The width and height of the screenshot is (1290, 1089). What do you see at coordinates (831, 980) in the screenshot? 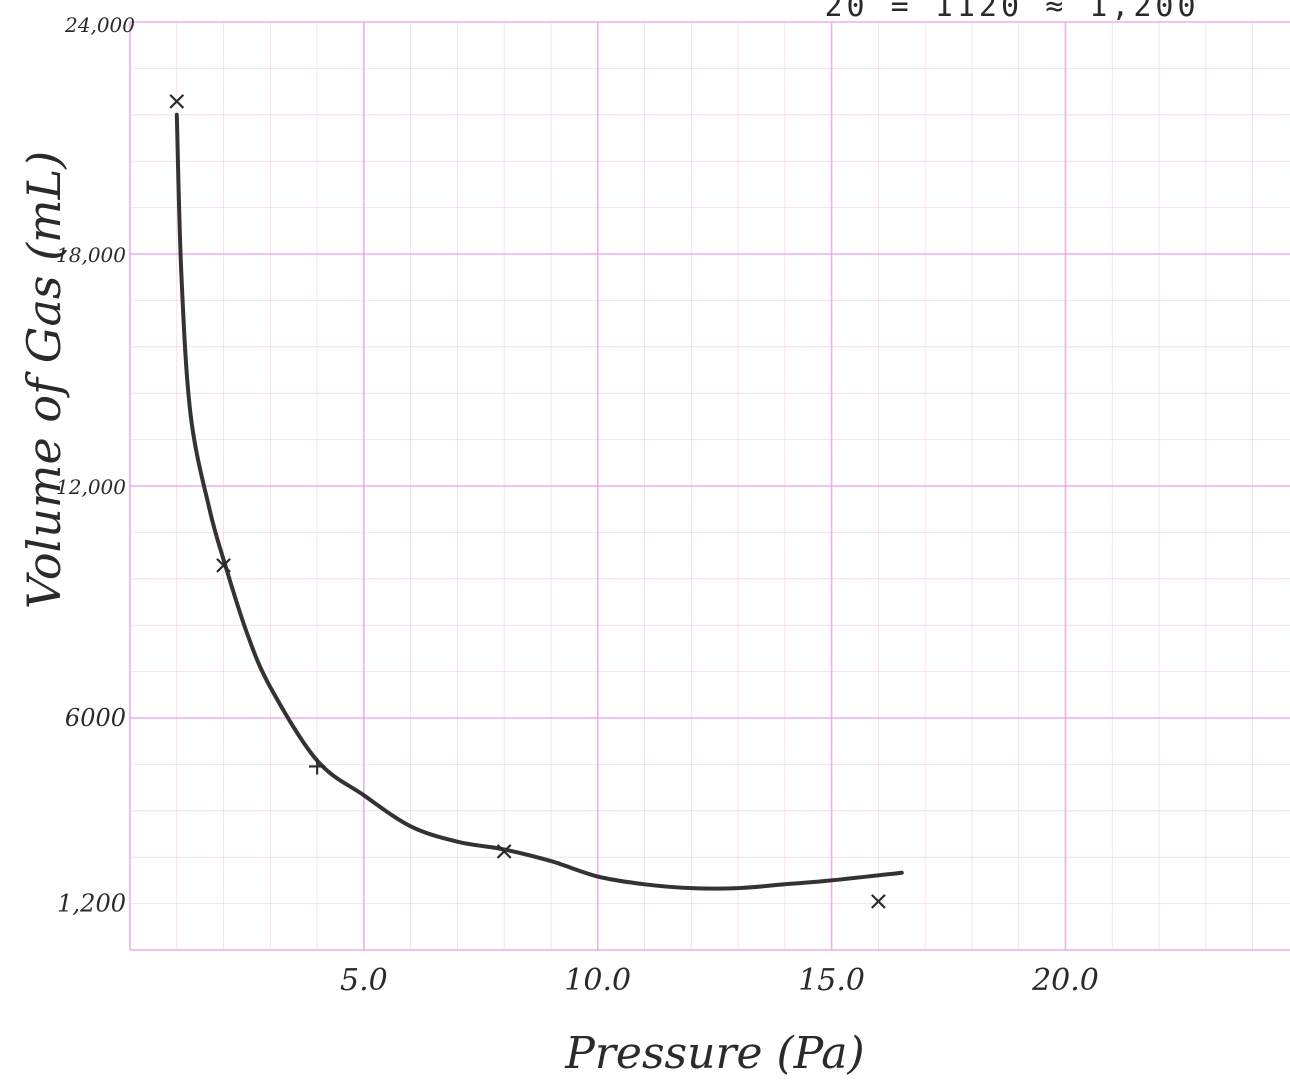
I see `x-tick-label: 15.0` at bounding box center [831, 980].